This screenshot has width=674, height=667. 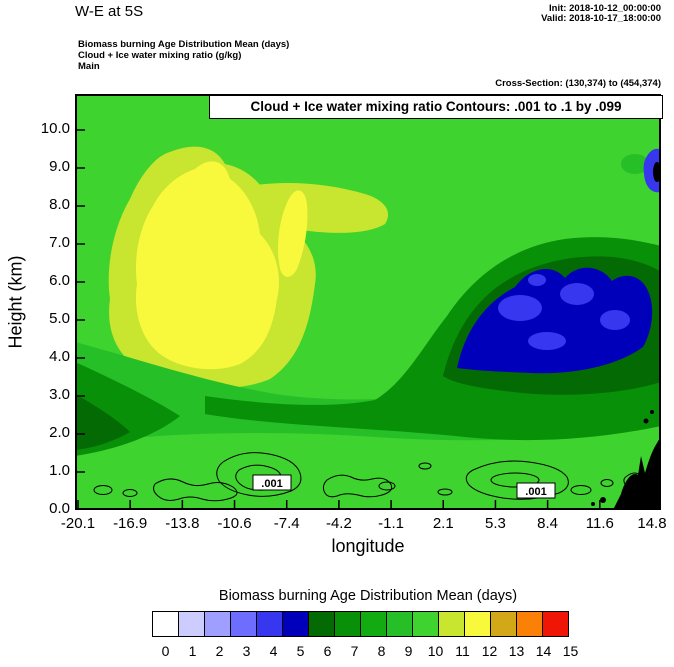 I want to click on y-tick-label: 6.0, so click(x=59, y=280).